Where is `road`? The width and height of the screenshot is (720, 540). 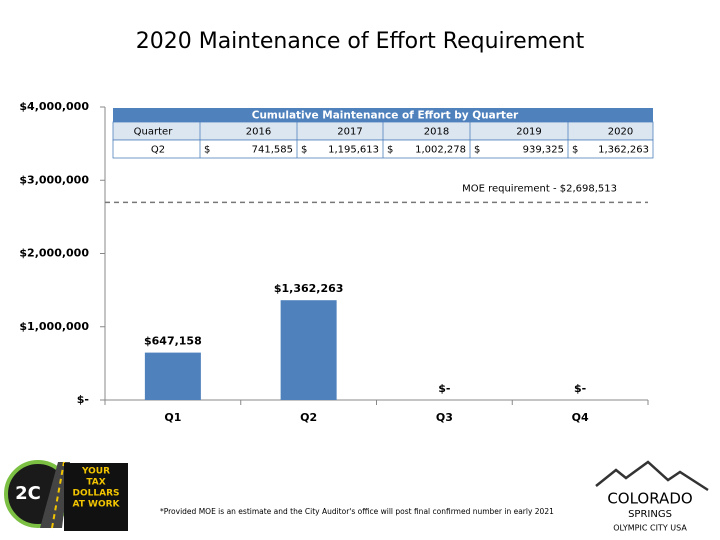 road is located at coordinates (55, 495).